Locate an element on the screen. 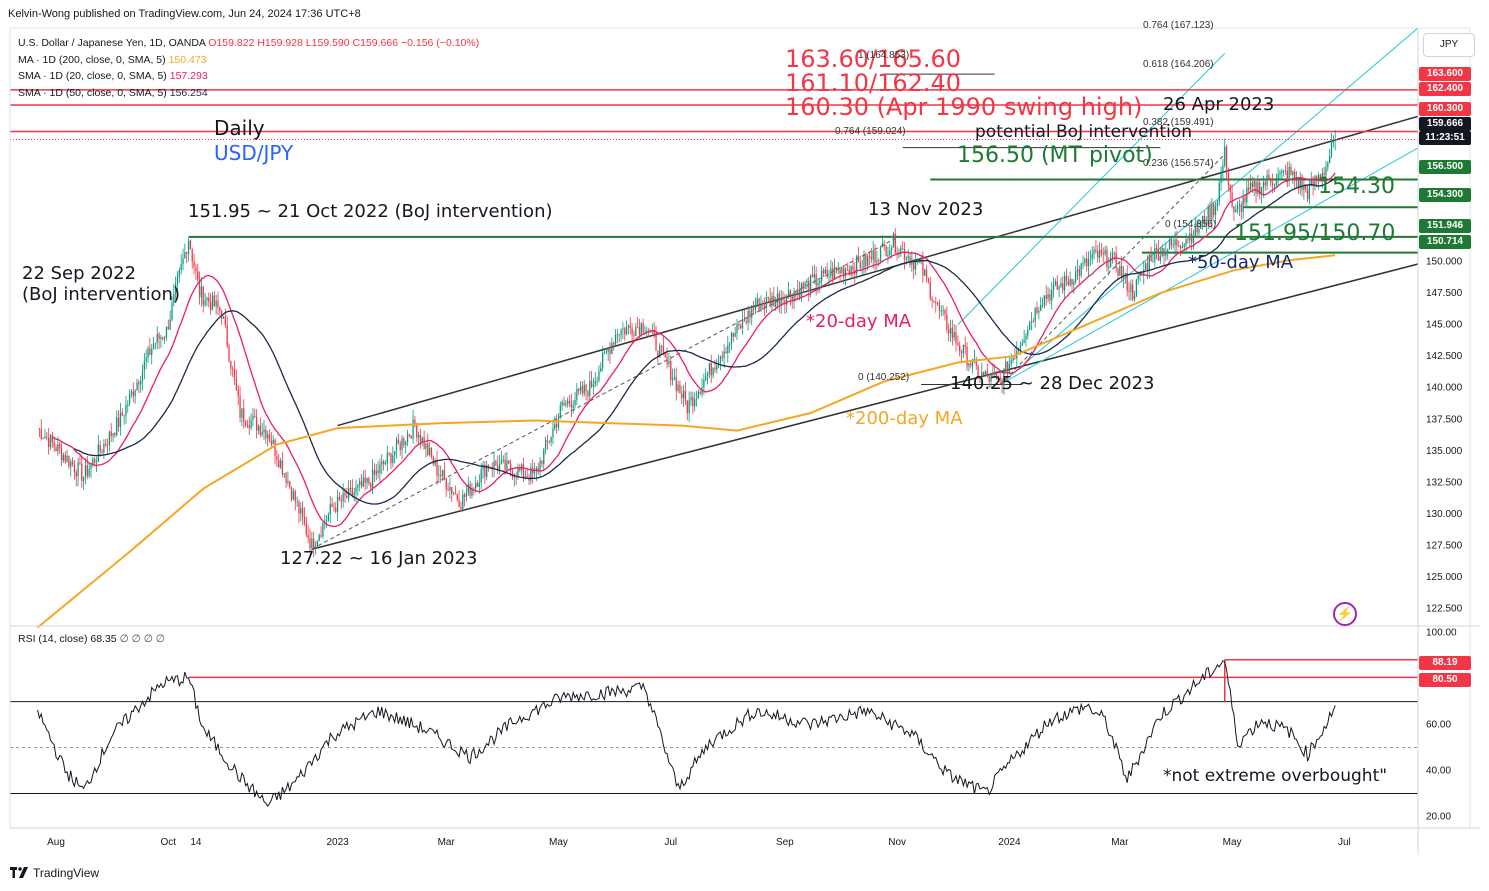 The height and width of the screenshot is (891, 1489). x-tick-label: Nov is located at coordinates (897, 842).